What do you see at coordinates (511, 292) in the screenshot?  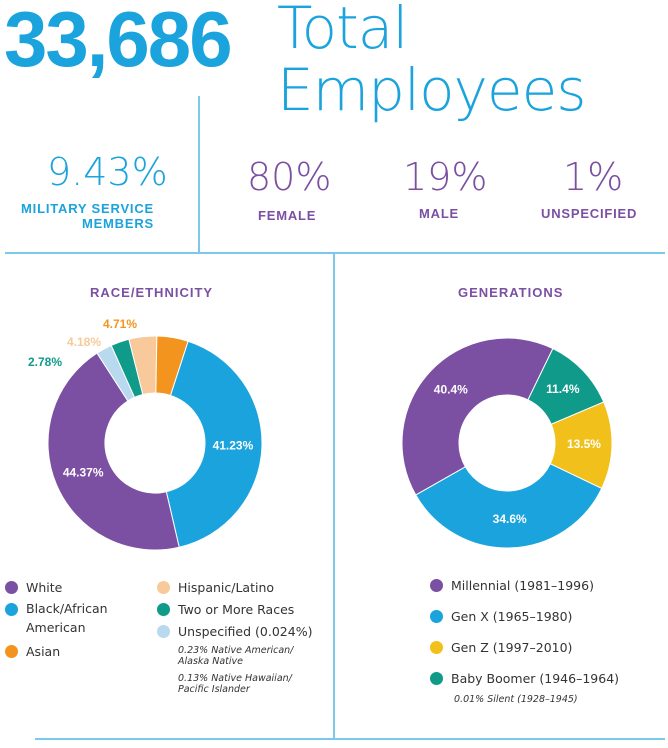 I see `generations-chart-title: GENERATIONS` at bounding box center [511, 292].